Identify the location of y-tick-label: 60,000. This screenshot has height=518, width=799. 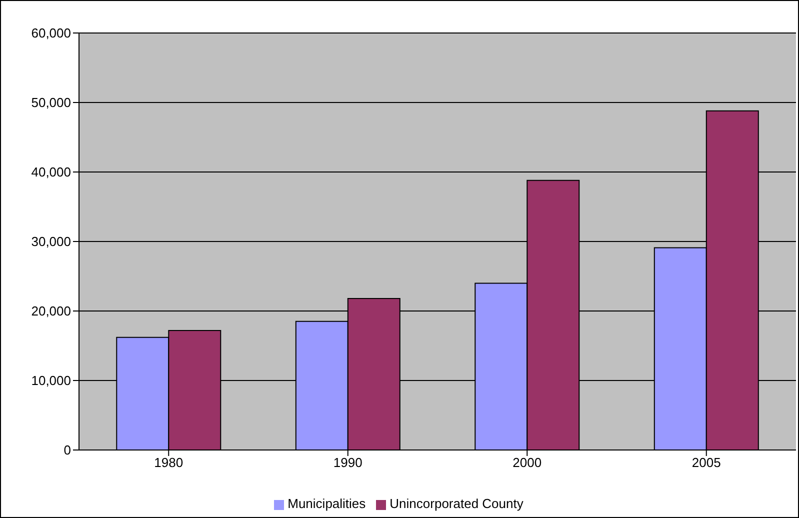
(51, 33).